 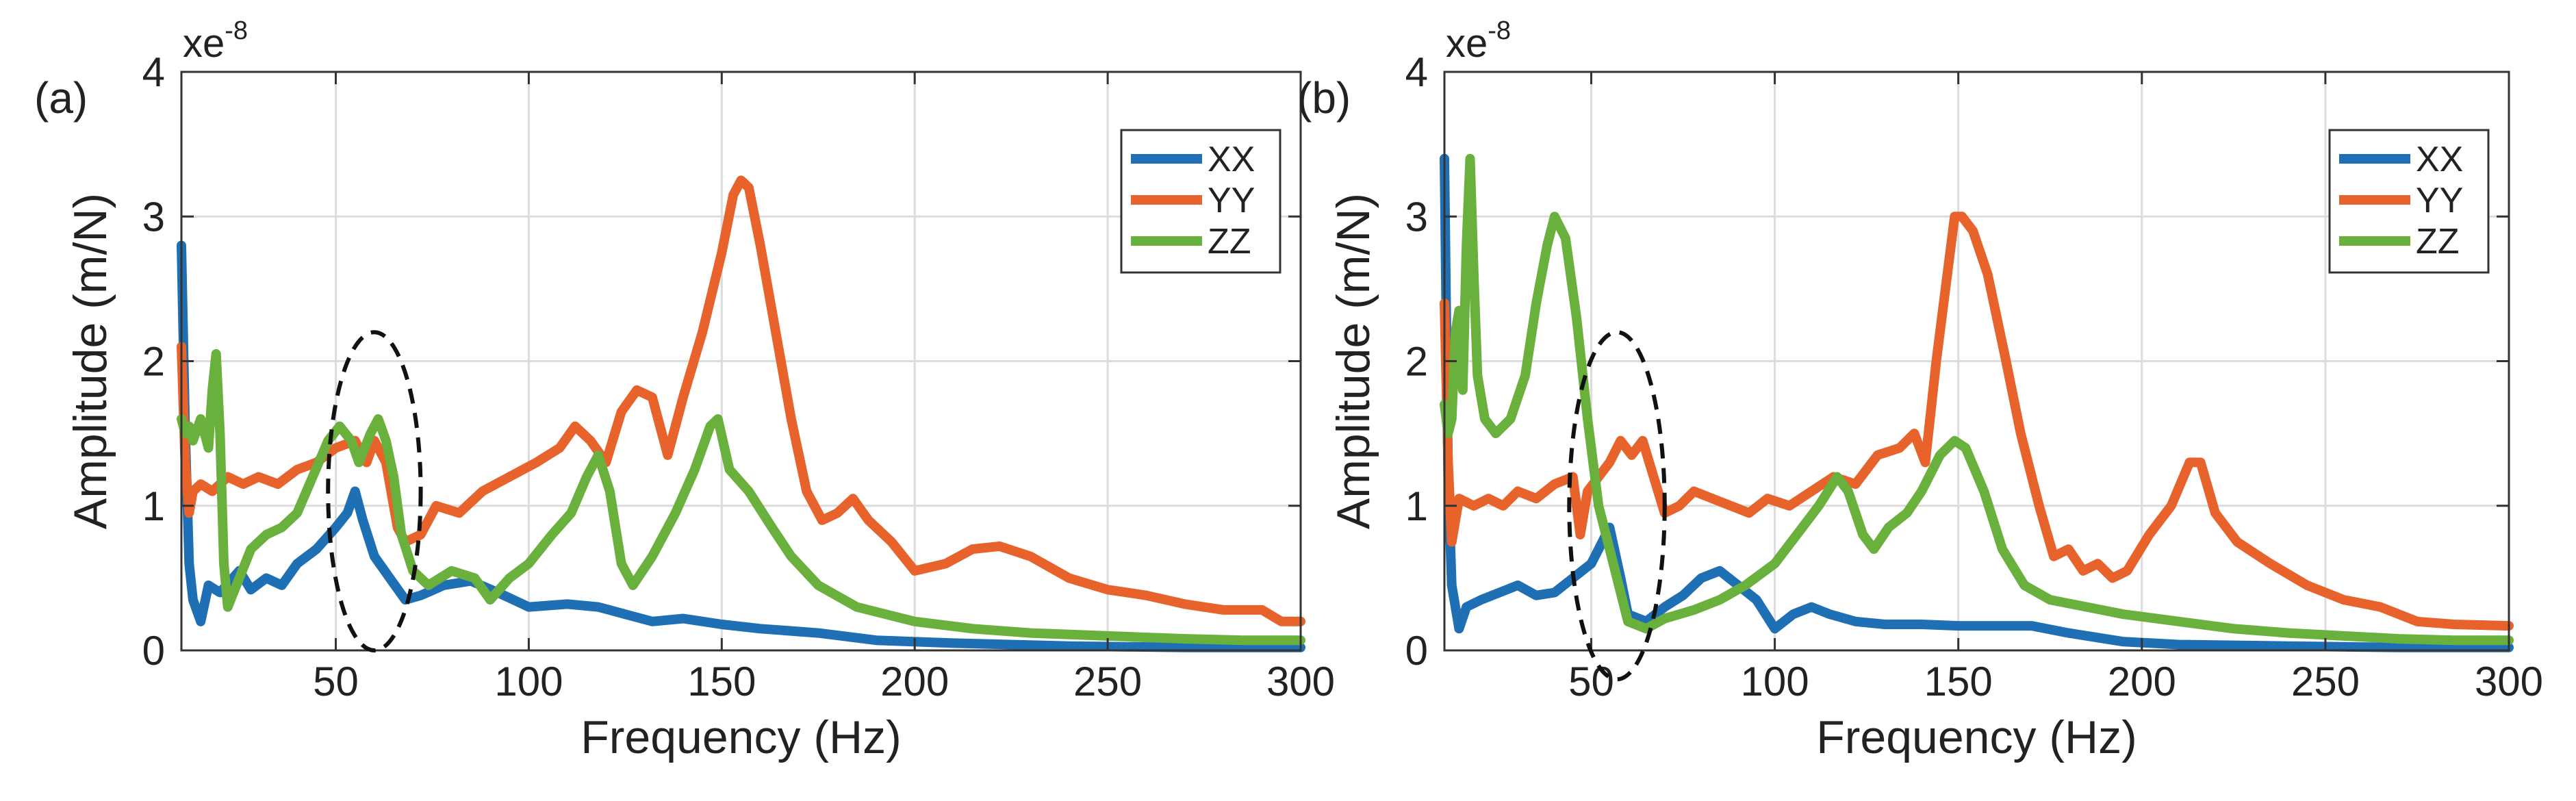 I want to click on panel-label: (b), so click(x=1324, y=98).